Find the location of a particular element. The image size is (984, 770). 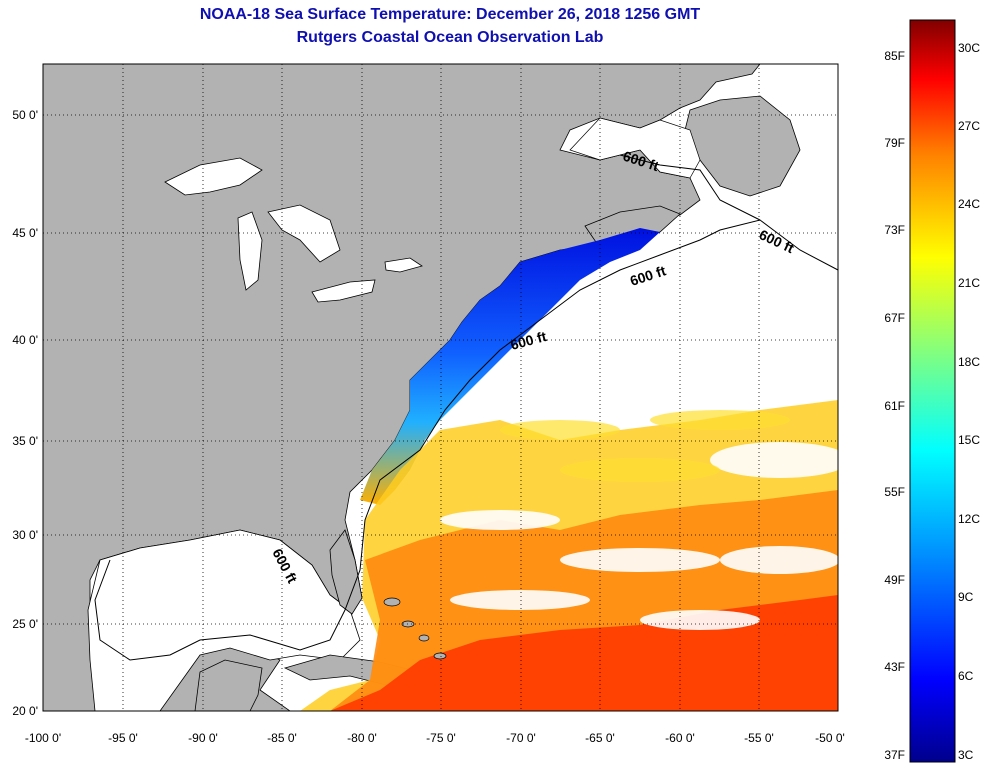

colorbar-f-label: 73F is located at coordinates (894, 230).